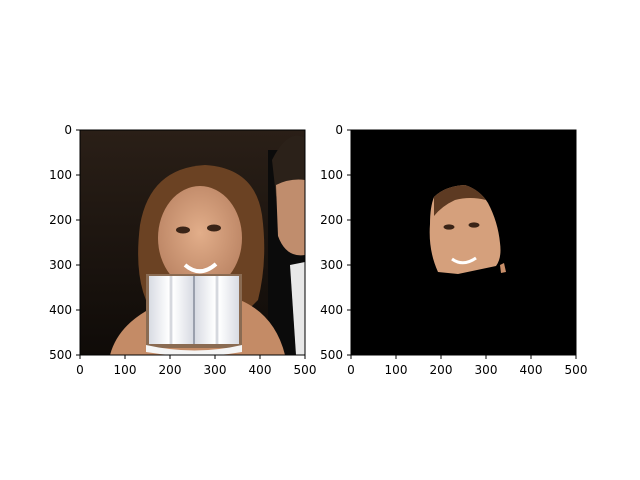 This screenshot has width=640, height=480. What do you see at coordinates (80, 370) in the screenshot?
I see `left-x-tick-label: 0` at bounding box center [80, 370].